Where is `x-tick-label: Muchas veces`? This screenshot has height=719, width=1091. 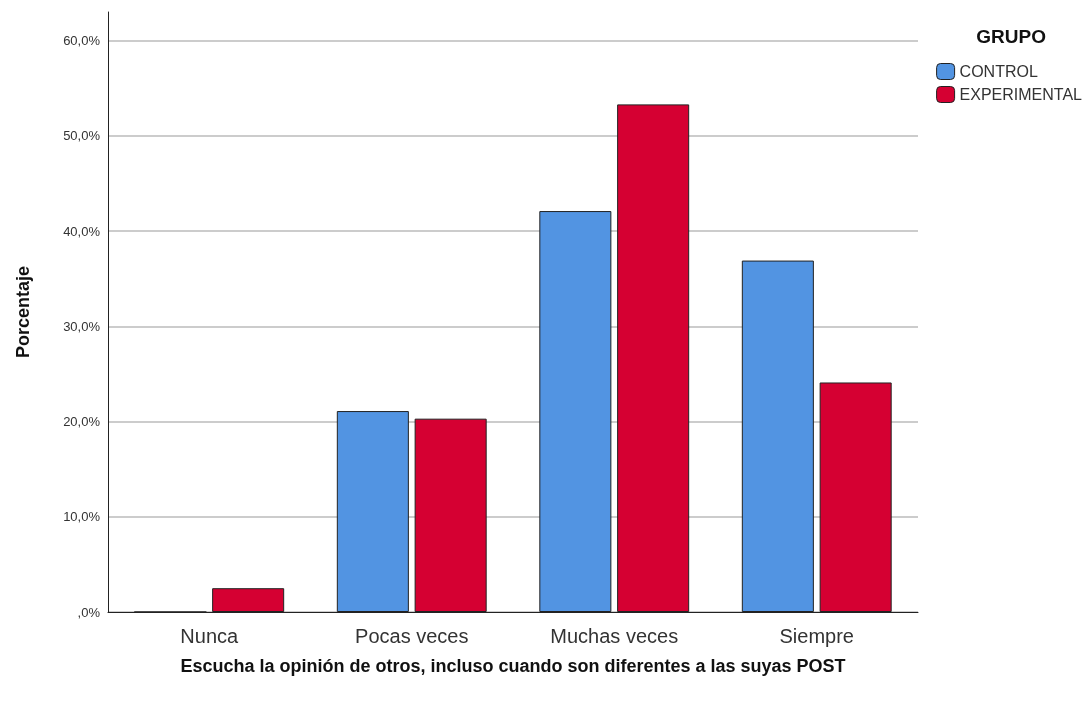
x-tick-label: Muchas veces is located at coordinates (614, 636).